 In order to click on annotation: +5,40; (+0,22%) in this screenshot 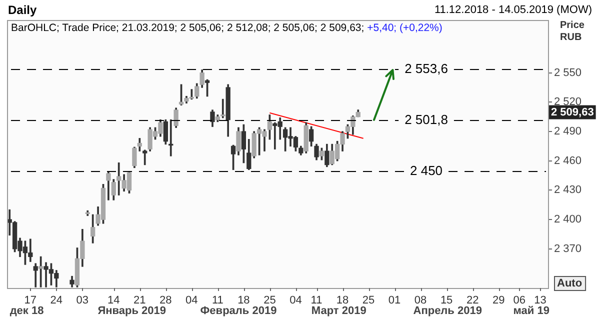, I will do `click(404, 28)`.